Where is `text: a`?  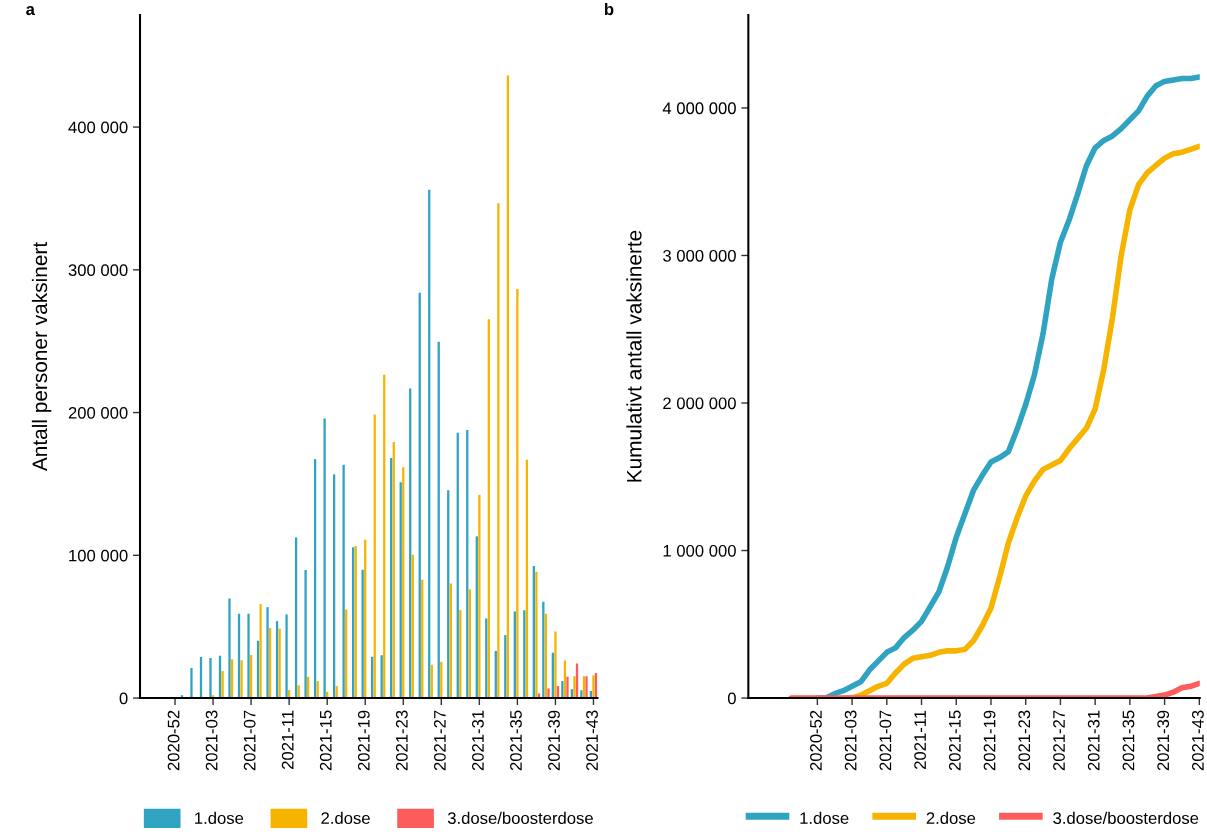
text: a is located at coordinates (31, 11).